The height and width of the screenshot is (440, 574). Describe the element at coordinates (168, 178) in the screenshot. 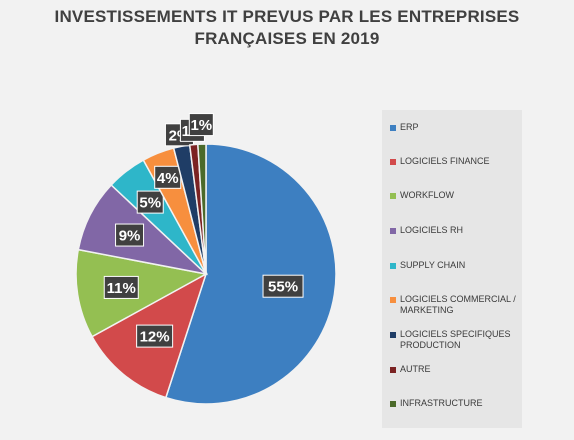

I see `data-label-6: 4%` at that location.